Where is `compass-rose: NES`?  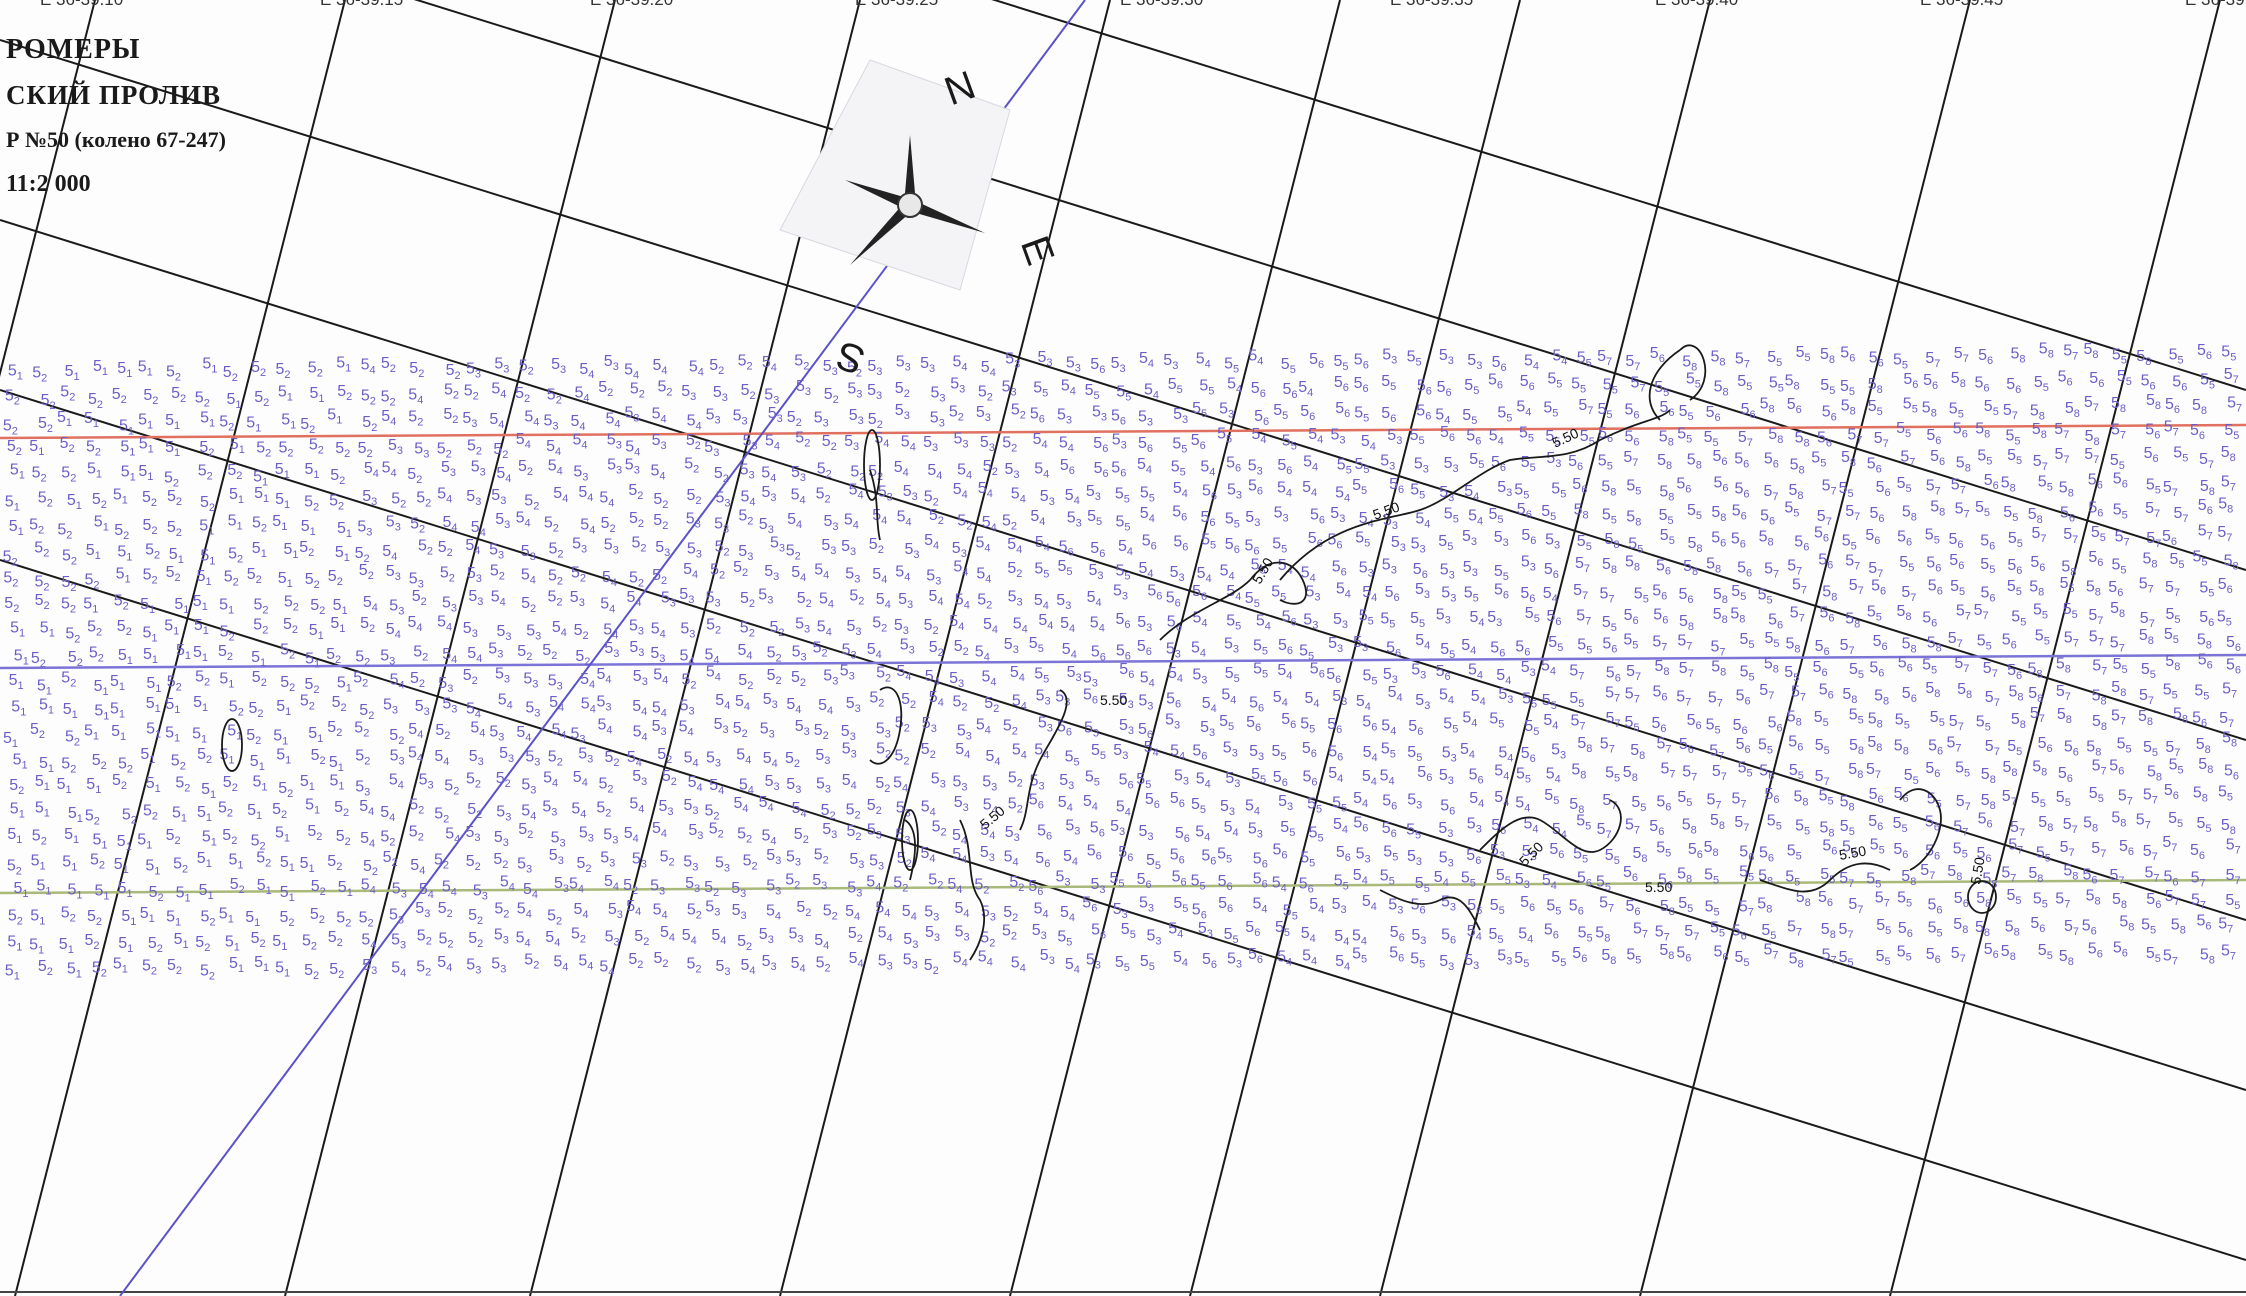
compass-rose: NES is located at coordinates (920, 220).